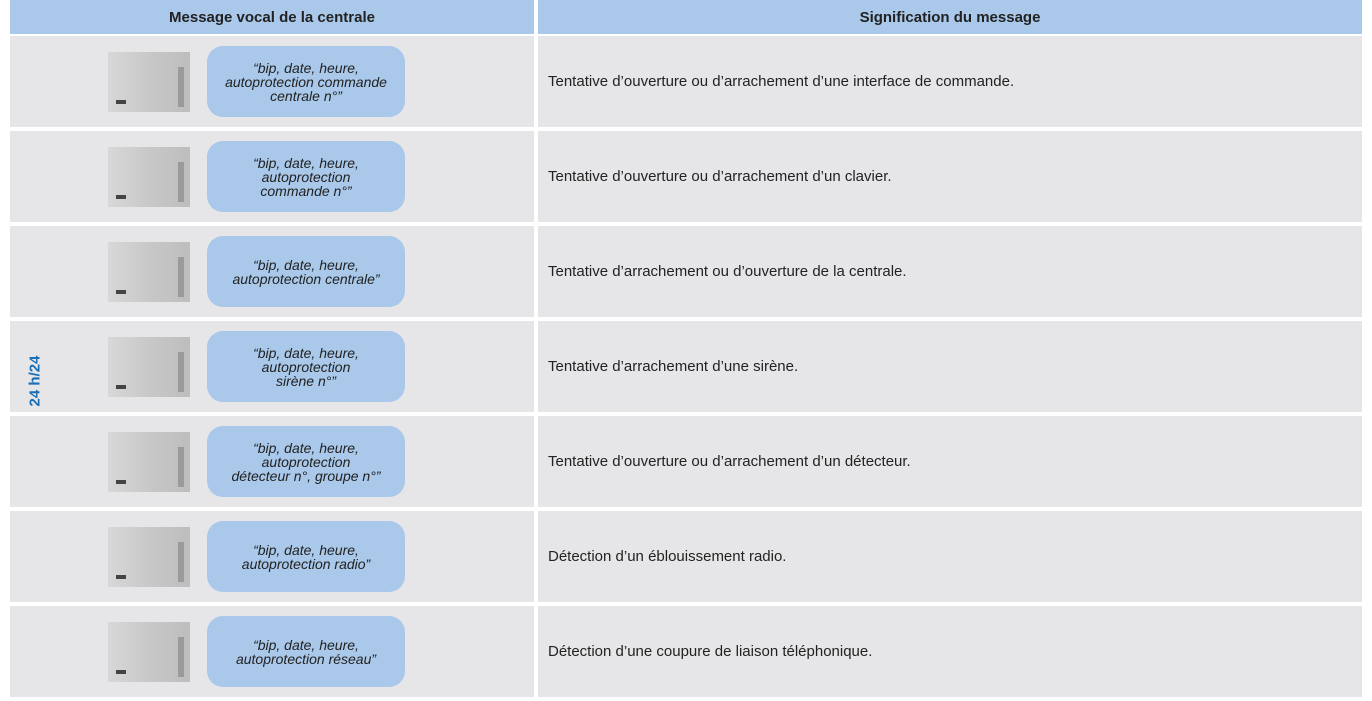 This screenshot has width=1372, height=701. I want to click on voice-message: “bip, date, heure, autoprotection radio”, so click(306, 556).